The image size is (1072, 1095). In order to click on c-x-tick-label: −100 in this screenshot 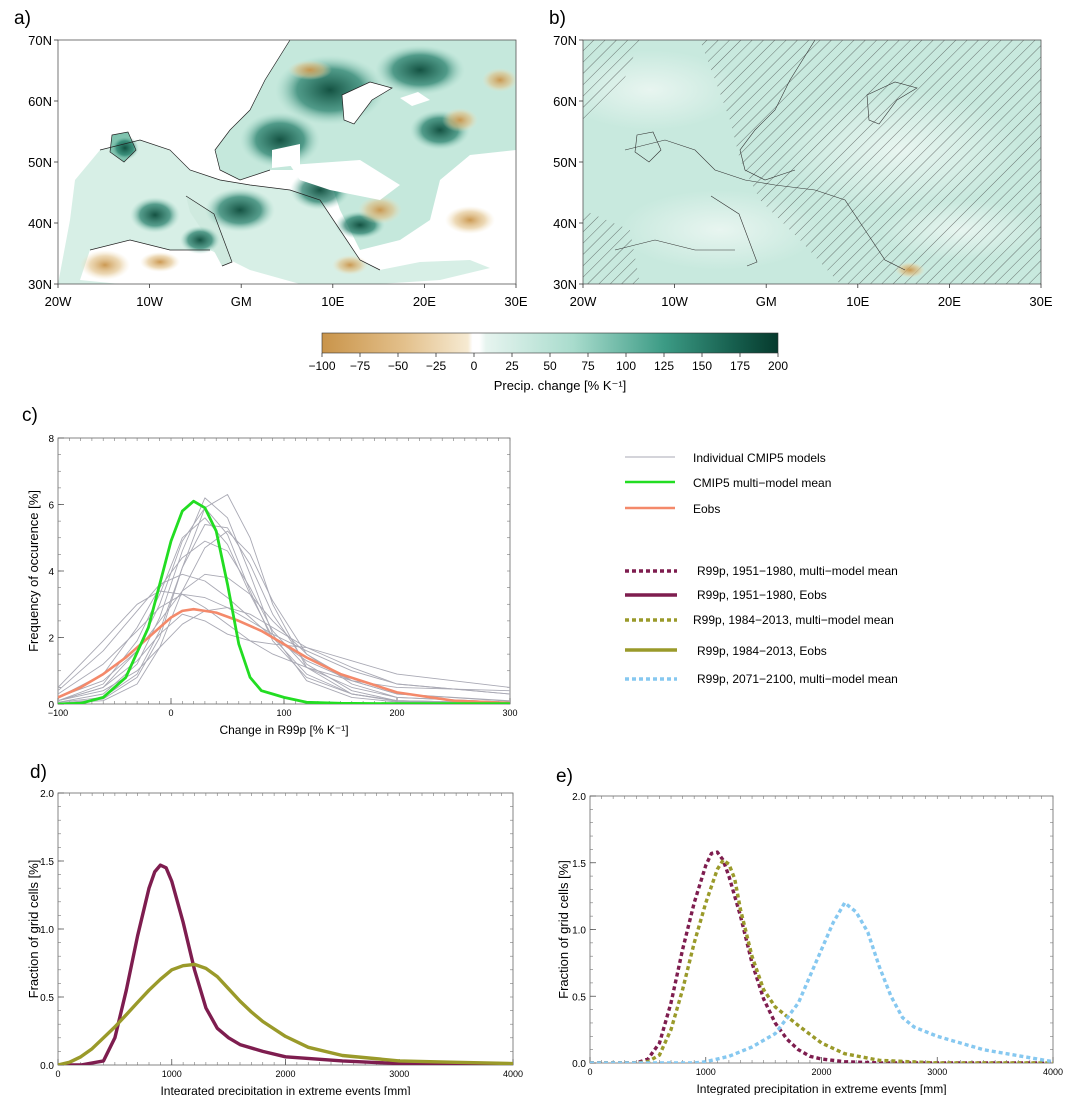, I will do `click(58, 713)`.